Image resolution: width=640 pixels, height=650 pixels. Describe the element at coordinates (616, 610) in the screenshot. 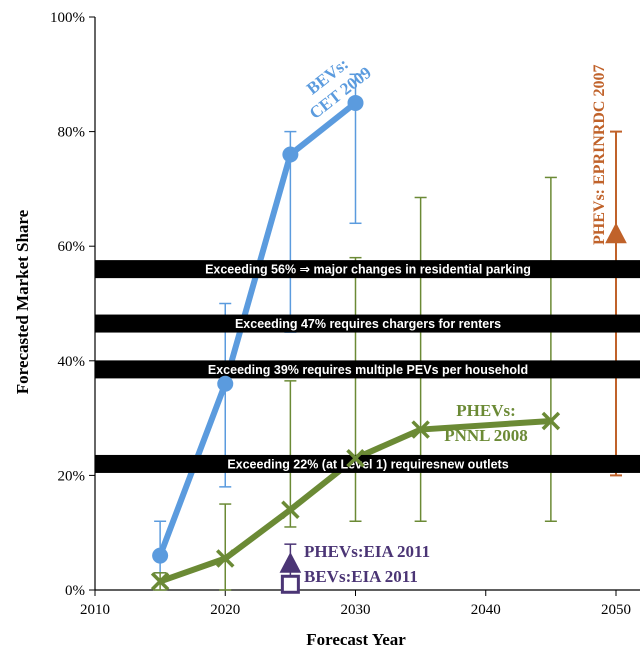

I see `x-tick-label: 2050` at that location.